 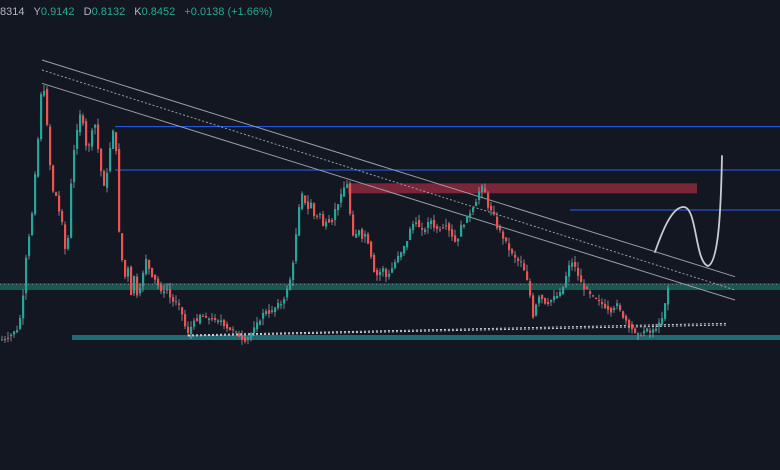 What do you see at coordinates (228, 12) in the screenshot?
I see `legend-change-value: +0.0138 (+1.66%)` at bounding box center [228, 12].